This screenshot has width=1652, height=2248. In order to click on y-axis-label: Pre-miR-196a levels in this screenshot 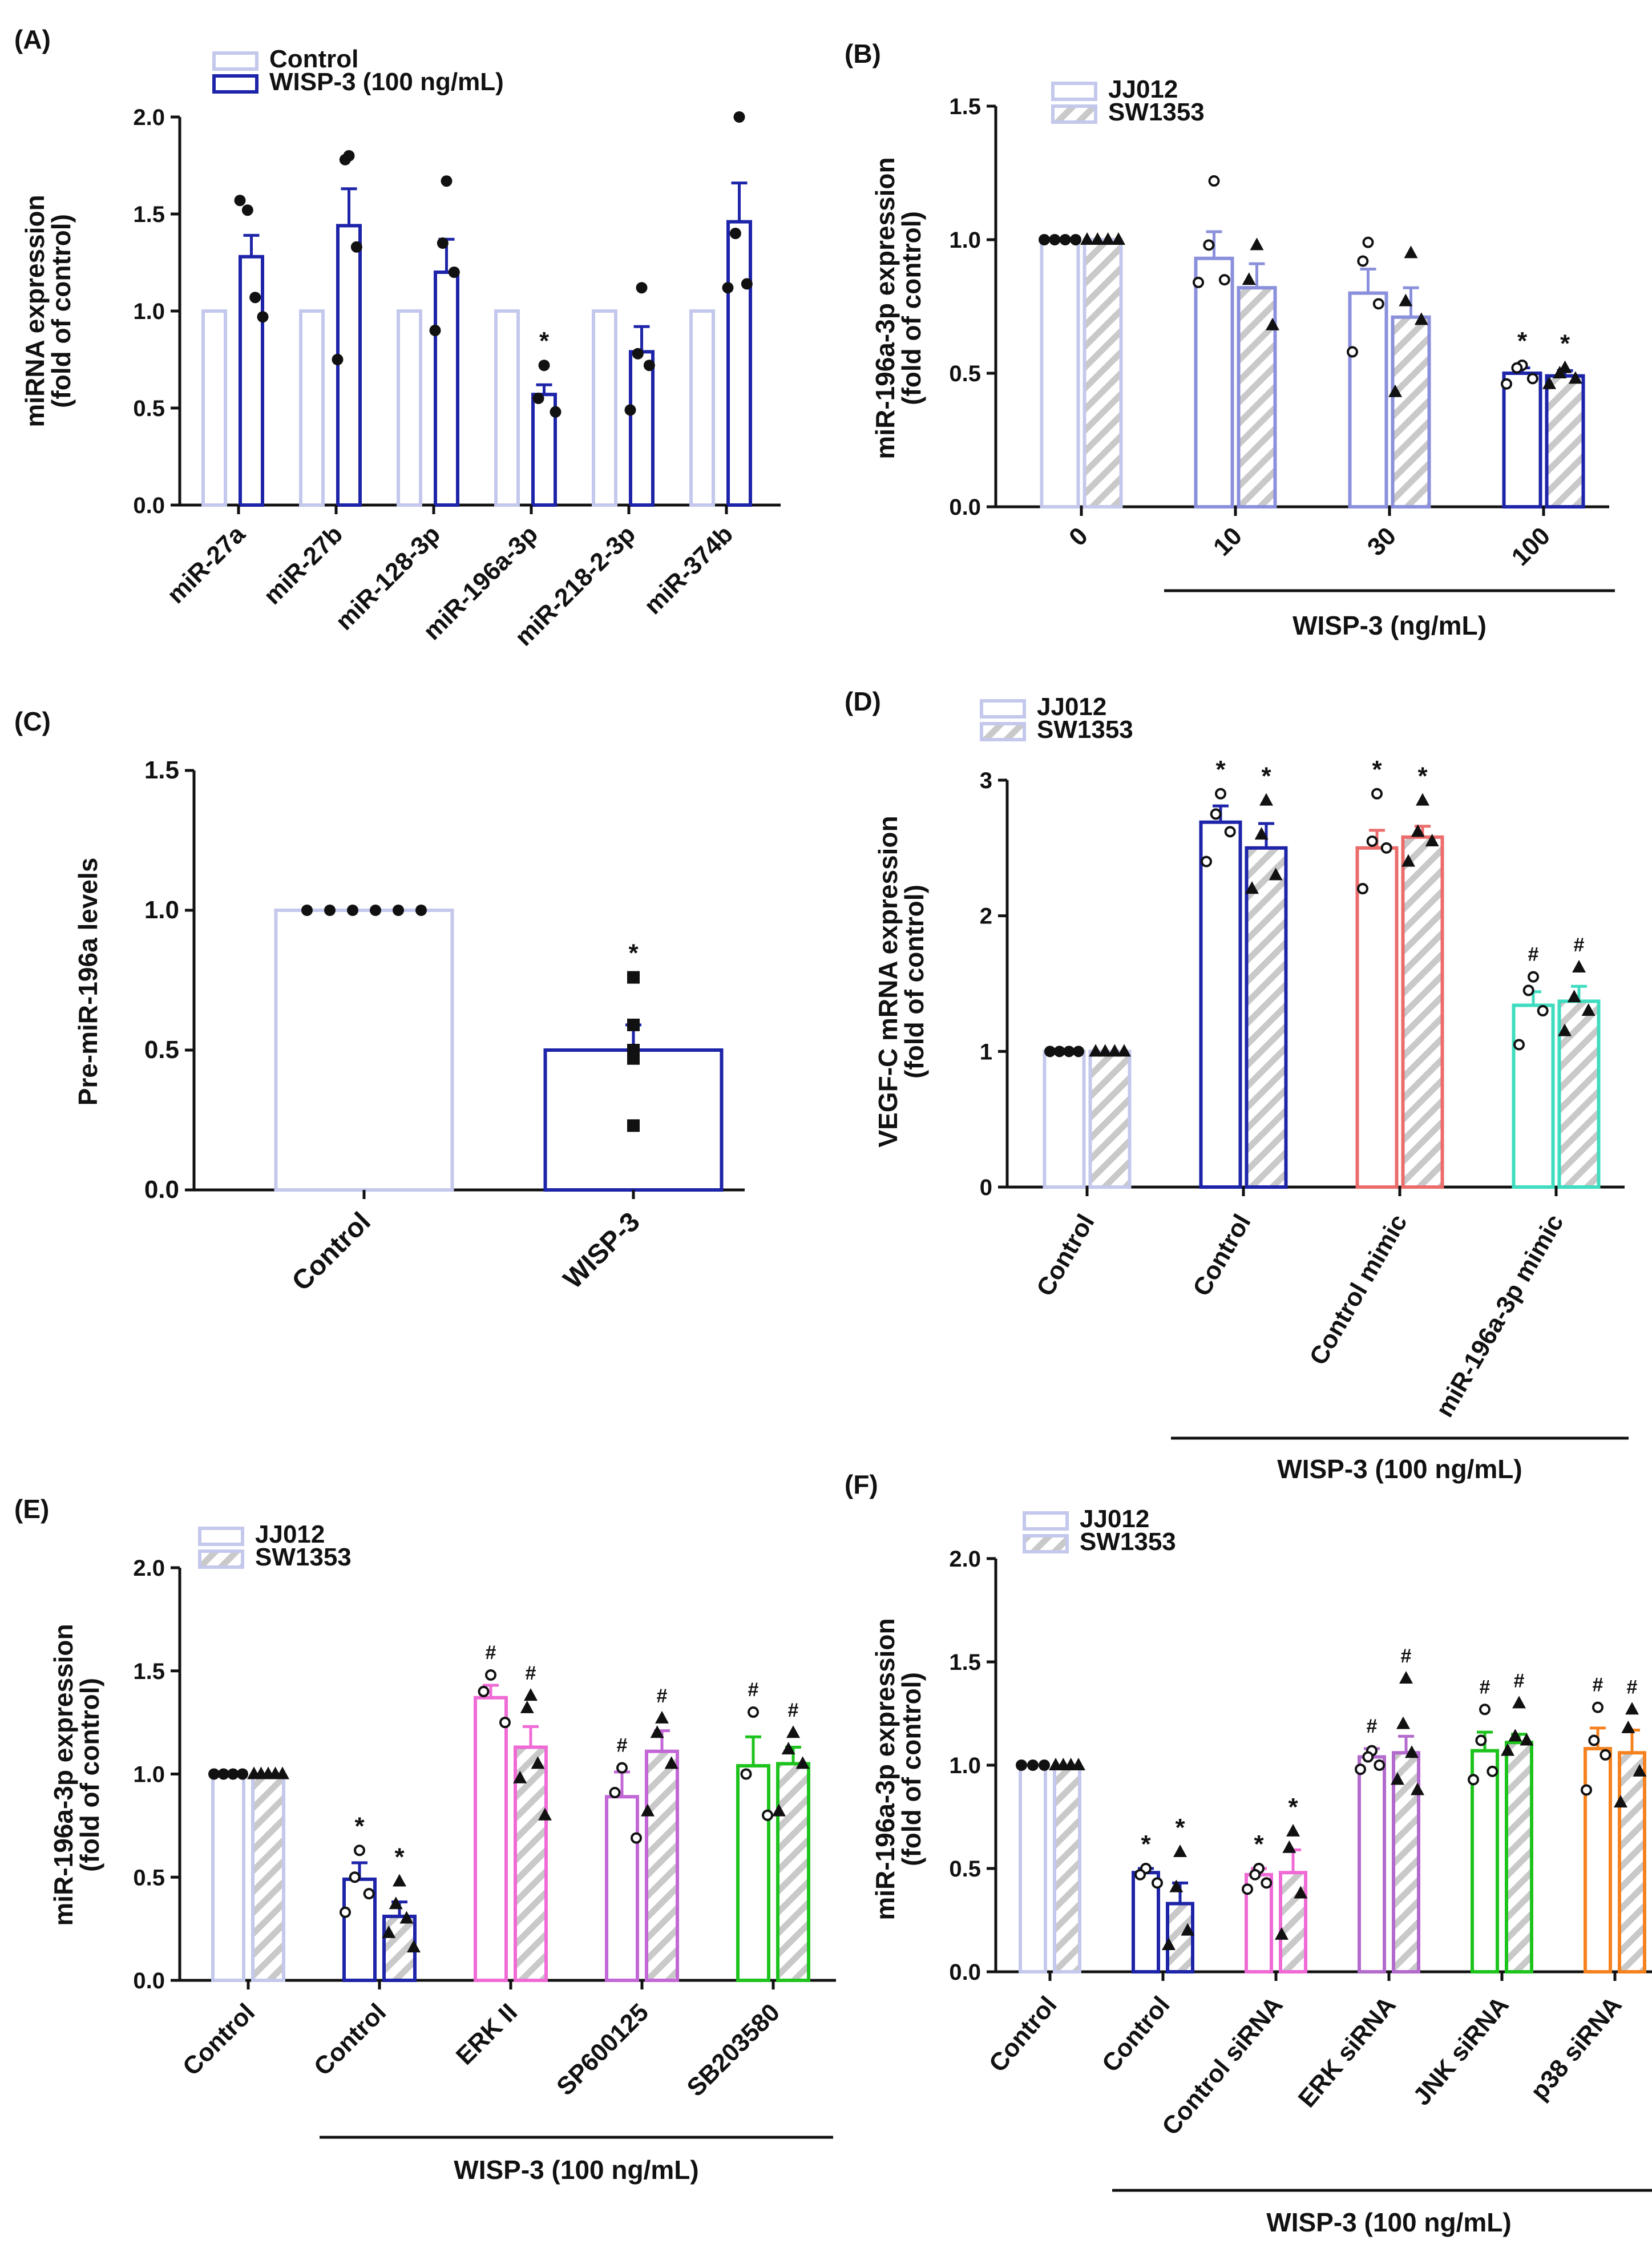, I will do `click(88, 982)`.